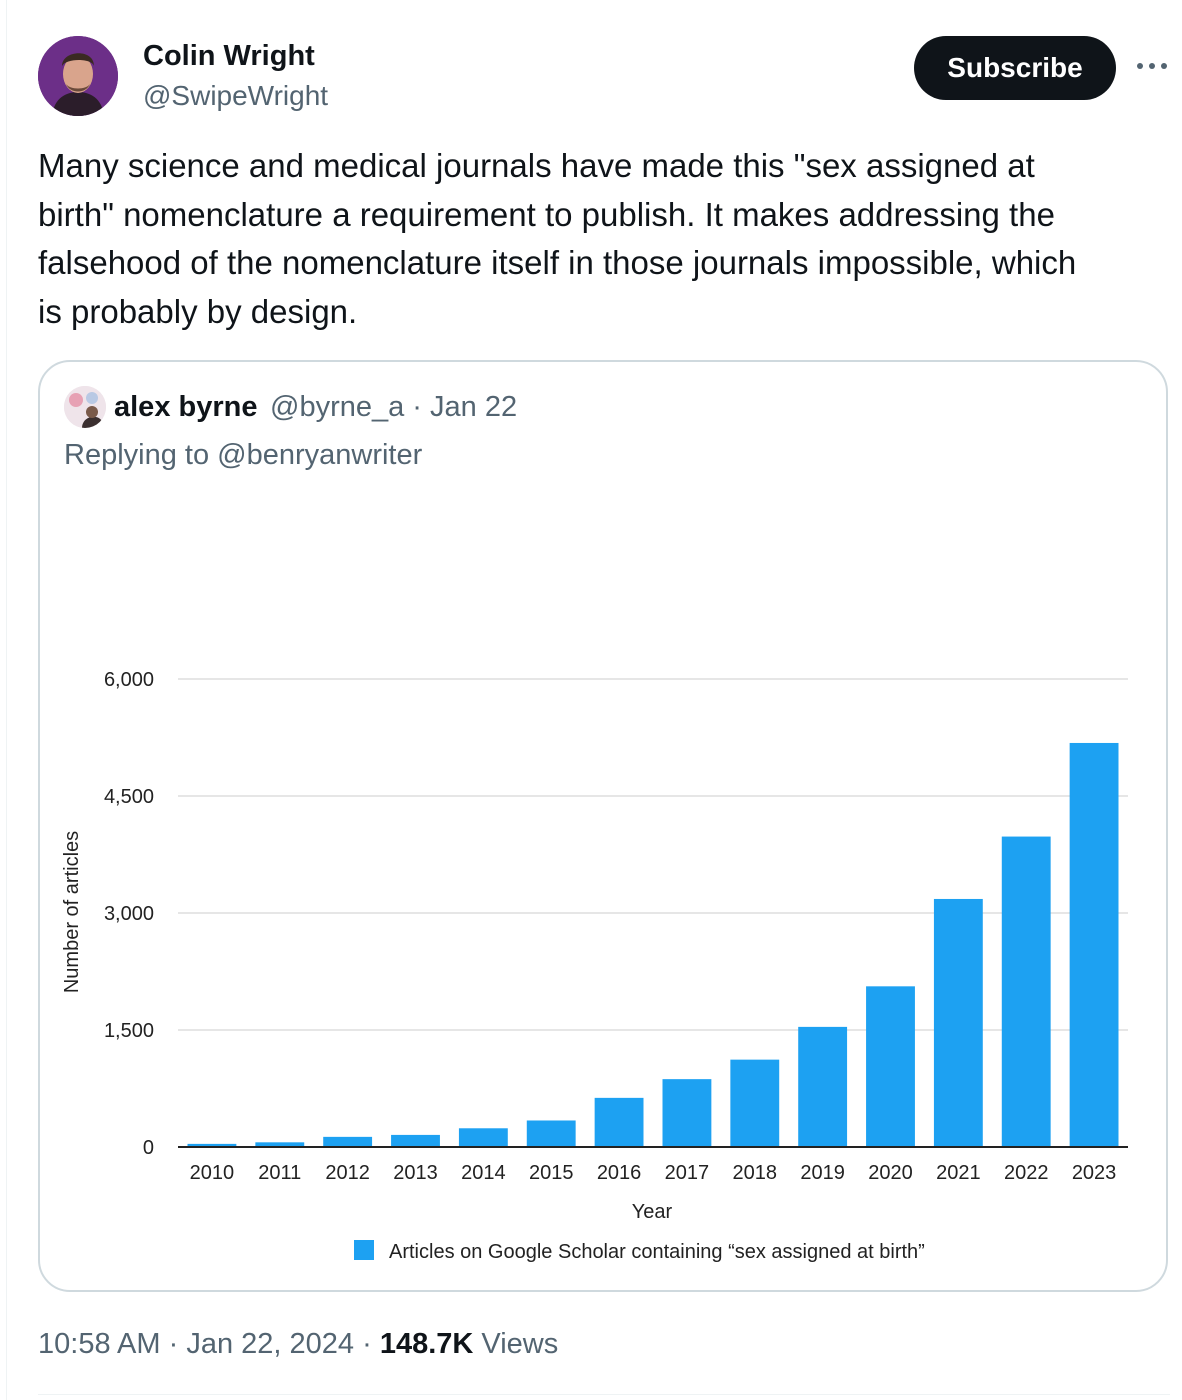 The width and height of the screenshot is (1182, 1400). Describe the element at coordinates (72, 912) in the screenshot. I see `y-axis-title: Number of articles` at that location.